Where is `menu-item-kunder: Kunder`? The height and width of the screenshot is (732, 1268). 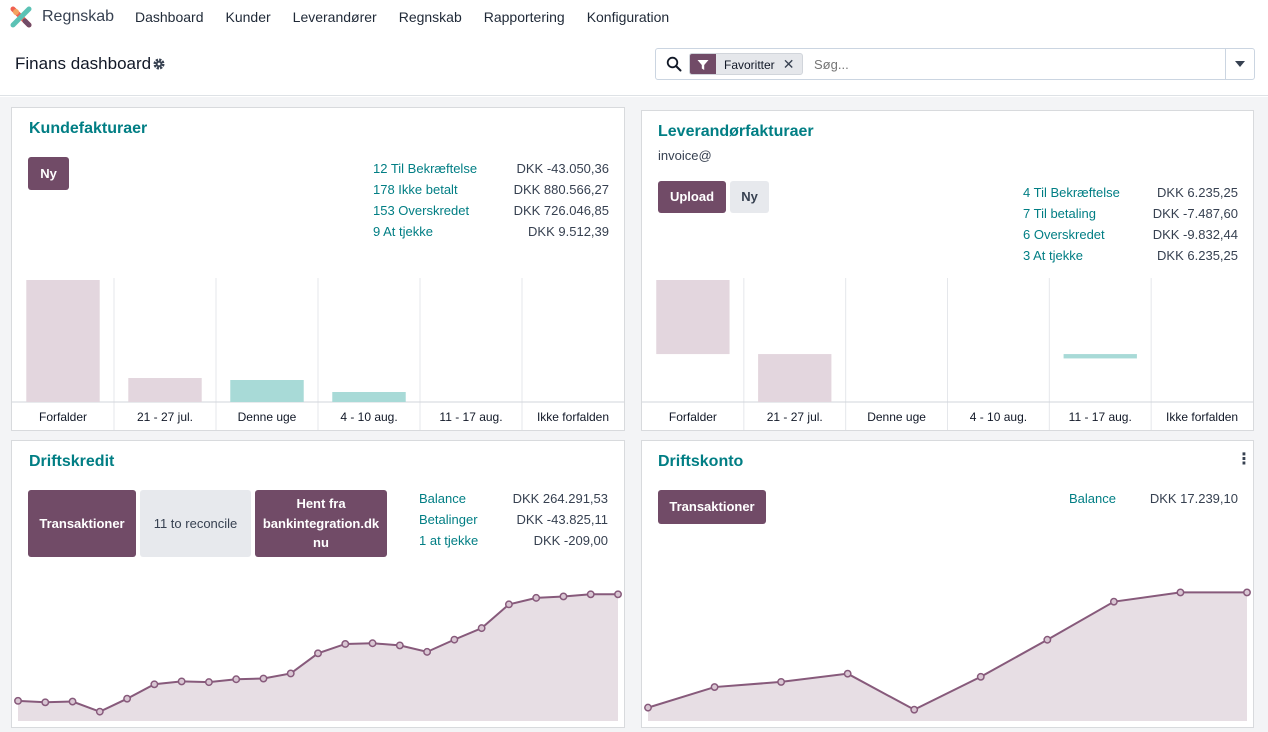
menu-item-kunder: Kunder is located at coordinates (248, 17).